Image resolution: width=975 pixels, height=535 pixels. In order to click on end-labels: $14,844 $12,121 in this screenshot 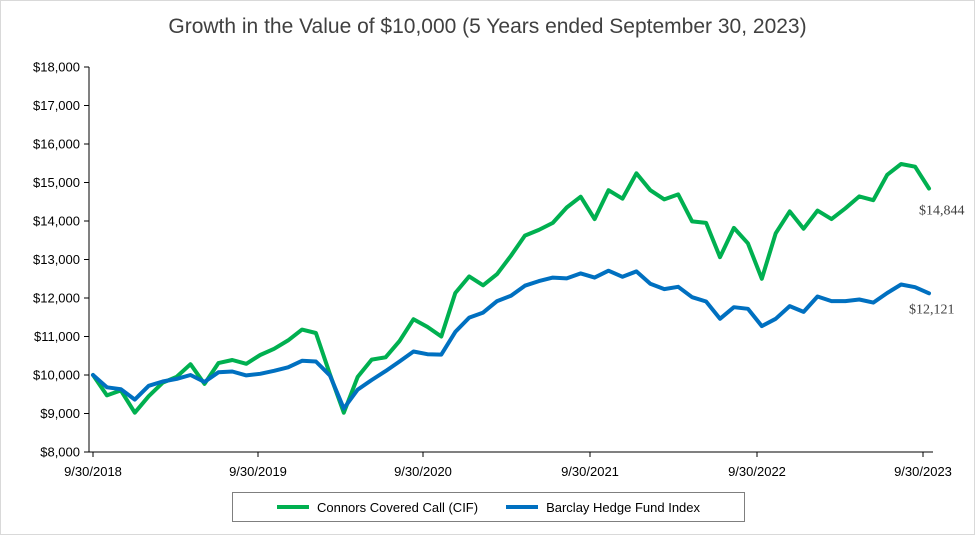, I will do `click(937, 261)`.